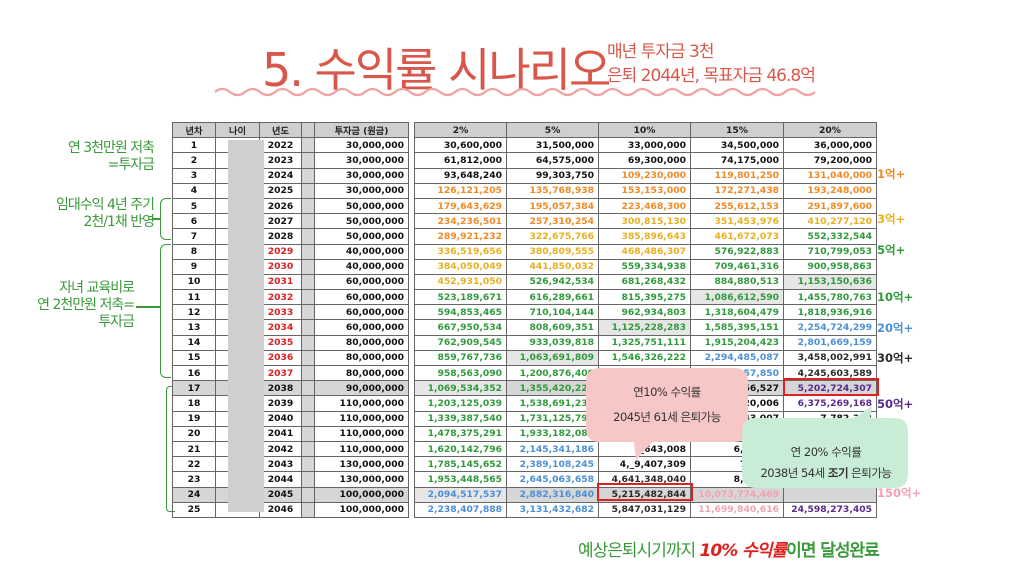 The height and width of the screenshot is (570, 1014). What do you see at coordinates (552, 358) in the screenshot?
I see `cell-rate-5: 1,063,691,809` at bounding box center [552, 358].